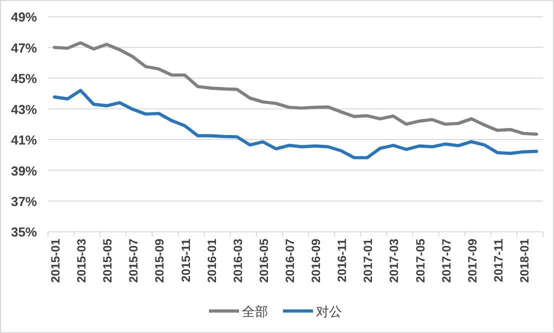 The height and width of the screenshot is (333, 554). Describe the element at coordinates (24, 232) in the screenshot. I see `y-tick-label: 35%` at that location.